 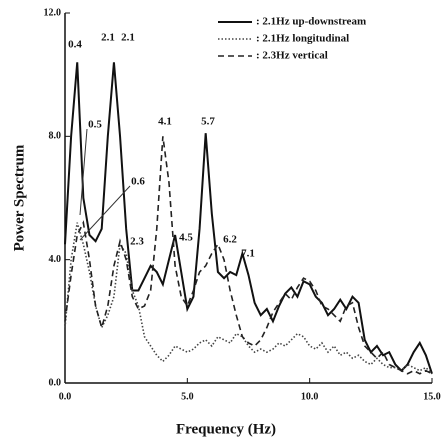 What do you see at coordinates (208, 122) in the screenshot?
I see `annotation: 5.7` at bounding box center [208, 122].